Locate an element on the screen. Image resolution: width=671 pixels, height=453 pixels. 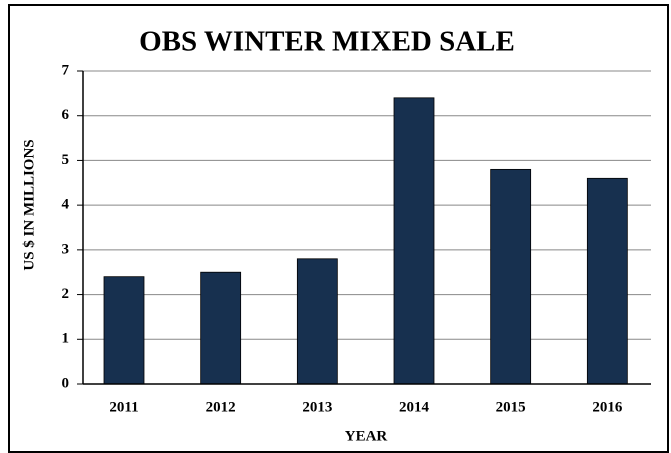
x-axis-label: YEAR is located at coordinates (366, 436).